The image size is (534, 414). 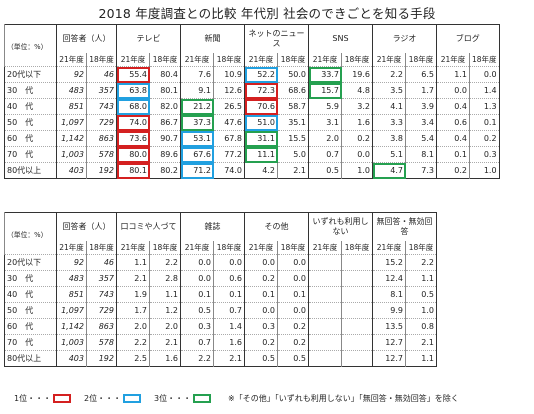 I want to click on value-21: 8.1, so click(x=389, y=294).